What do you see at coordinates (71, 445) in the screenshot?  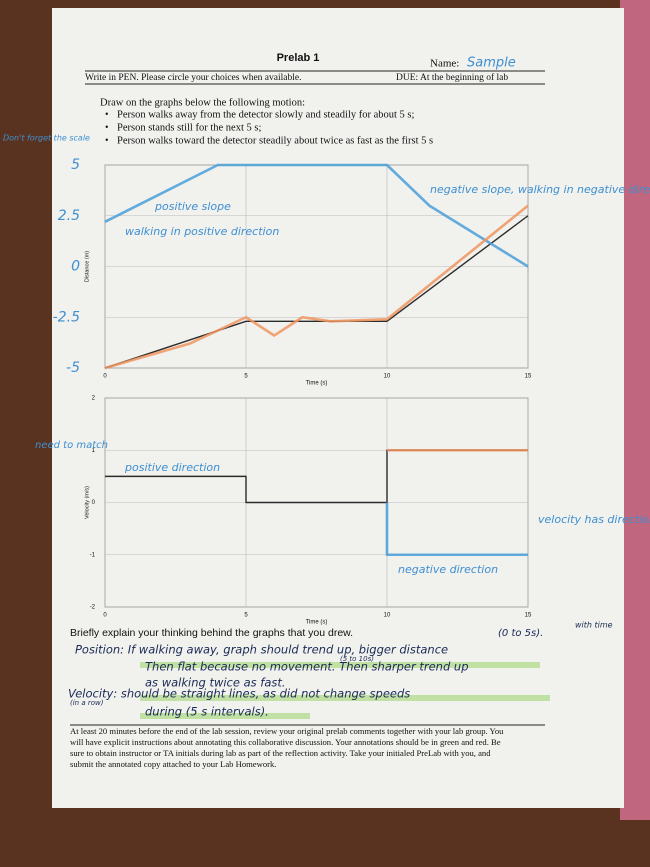 I see `annotation: need to match` at bounding box center [71, 445].